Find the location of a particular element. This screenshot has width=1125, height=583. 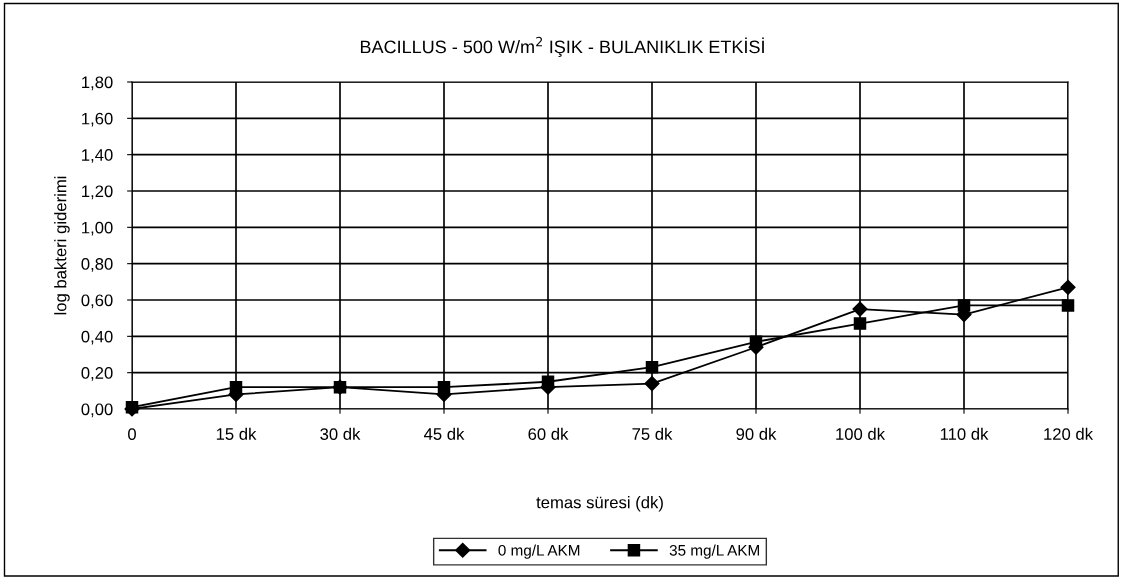

chart-title: BACILLUS - 500 W/m$^{2}$ IŞIK - BULANIKLIK ETKİSİ is located at coordinates (562, 46).